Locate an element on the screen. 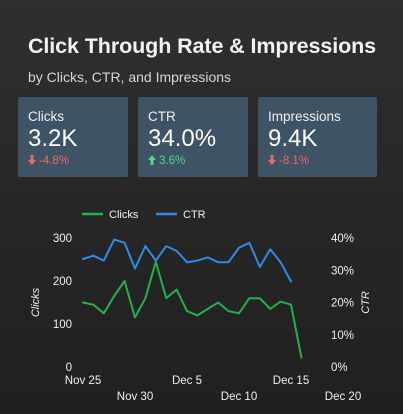  kpi-label: Clicks is located at coordinates (46, 116).